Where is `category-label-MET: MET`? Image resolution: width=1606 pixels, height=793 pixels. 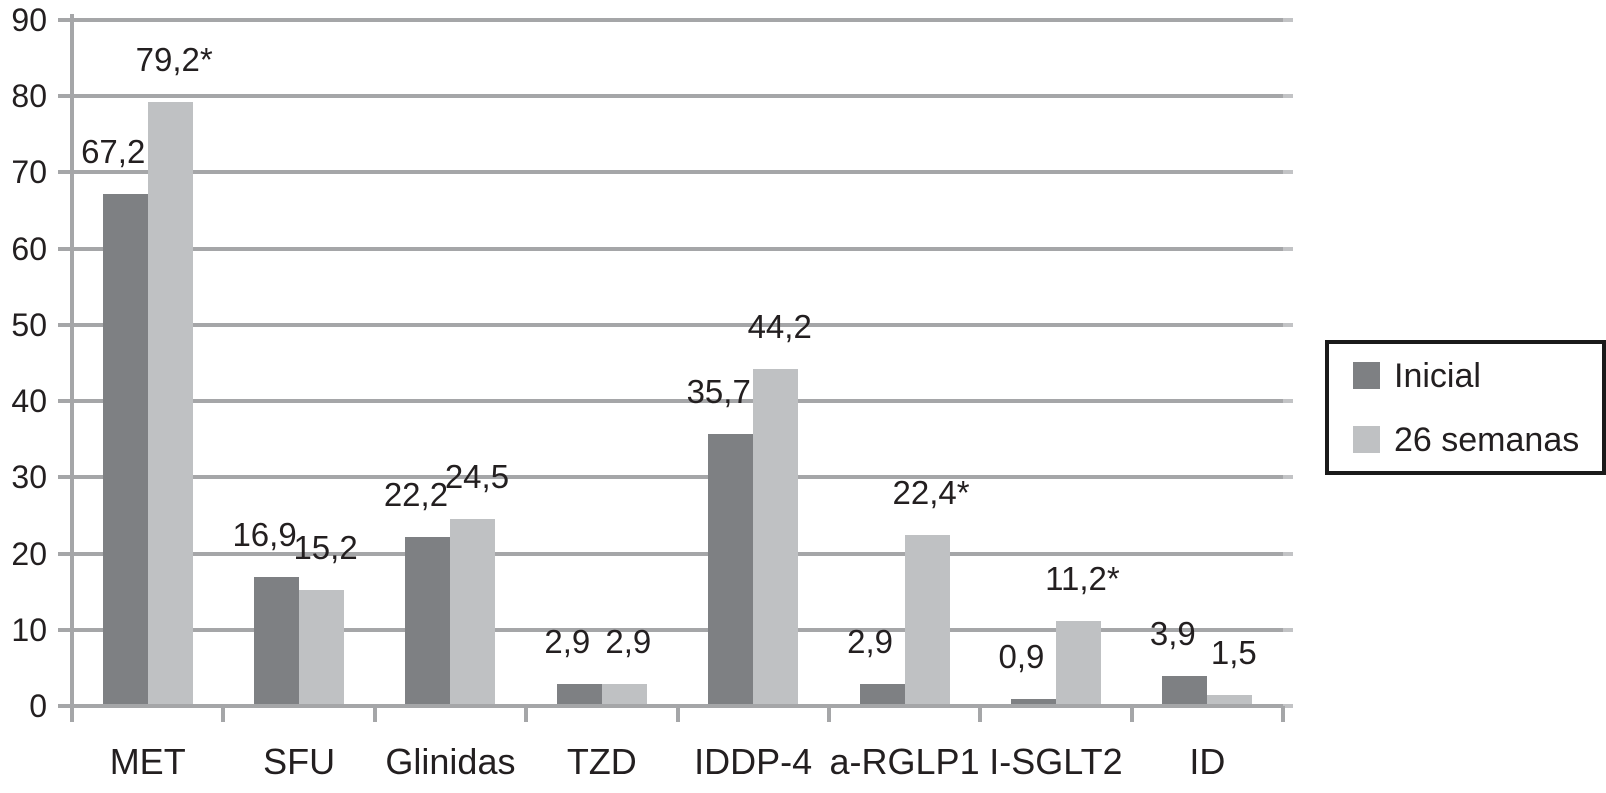
category-label-MET: MET is located at coordinates (147, 761).